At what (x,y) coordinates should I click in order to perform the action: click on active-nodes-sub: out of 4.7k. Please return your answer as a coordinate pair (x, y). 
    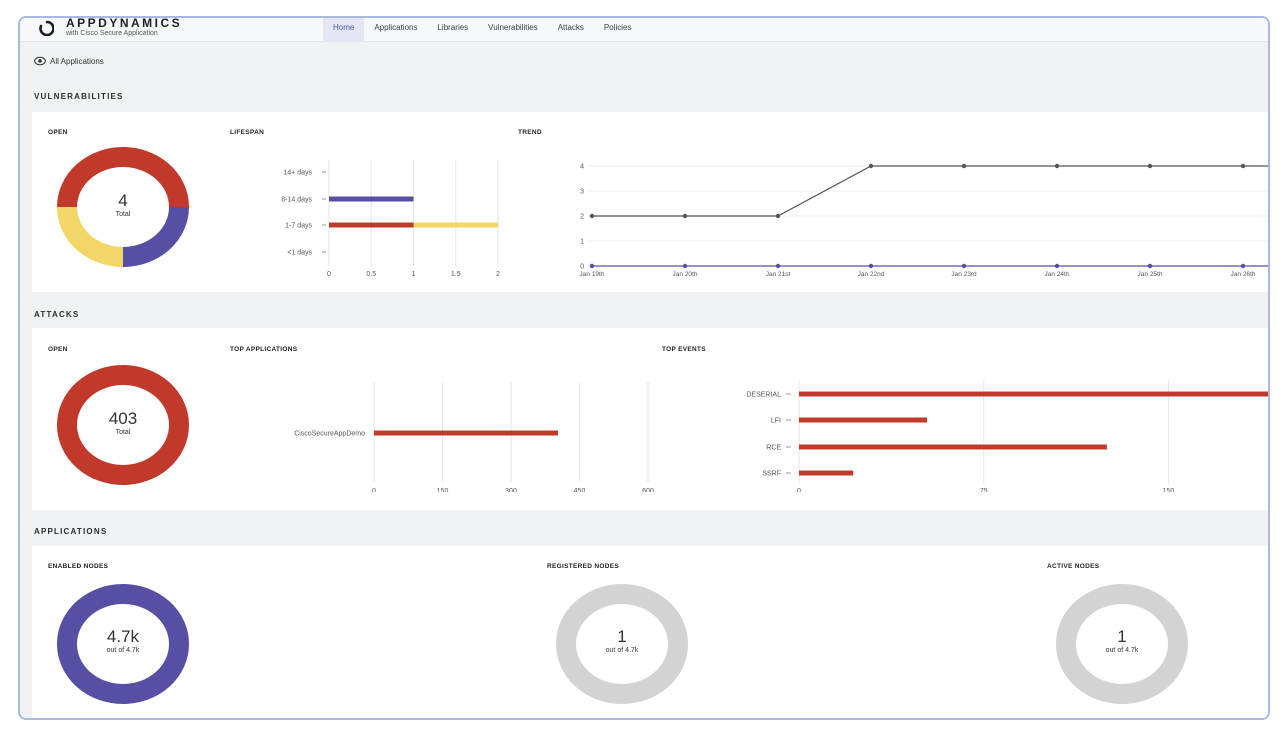
    Looking at the image, I should click on (1122, 650).